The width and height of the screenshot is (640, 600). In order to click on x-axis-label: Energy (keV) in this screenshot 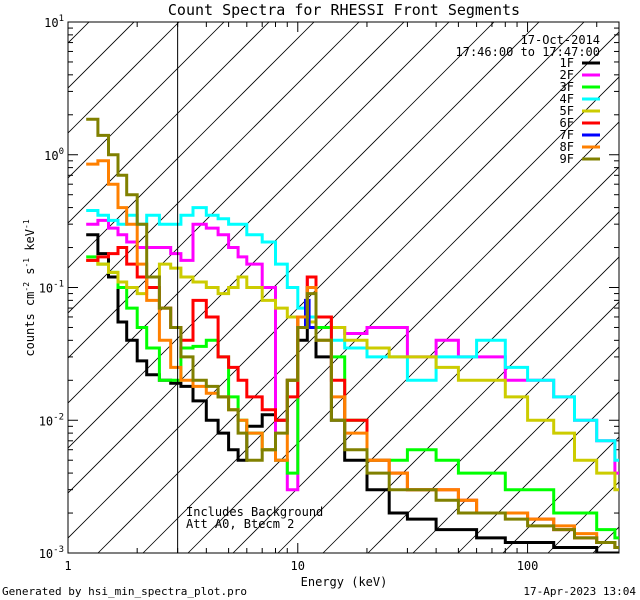, I will do `click(344, 582)`.